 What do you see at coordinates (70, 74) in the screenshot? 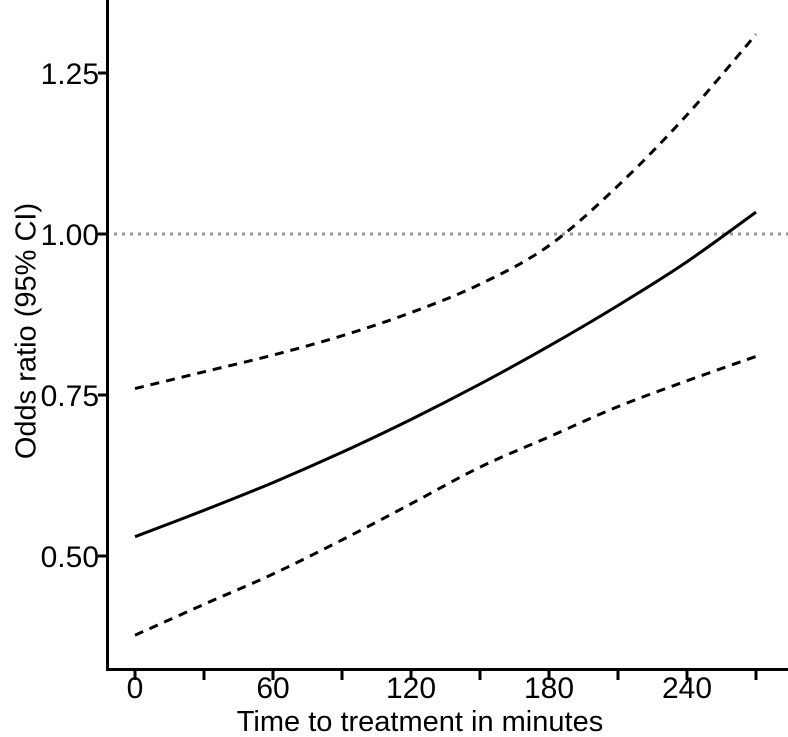
I see `y-tick-label-1.25: 1.25` at bounding box center [70, 74].